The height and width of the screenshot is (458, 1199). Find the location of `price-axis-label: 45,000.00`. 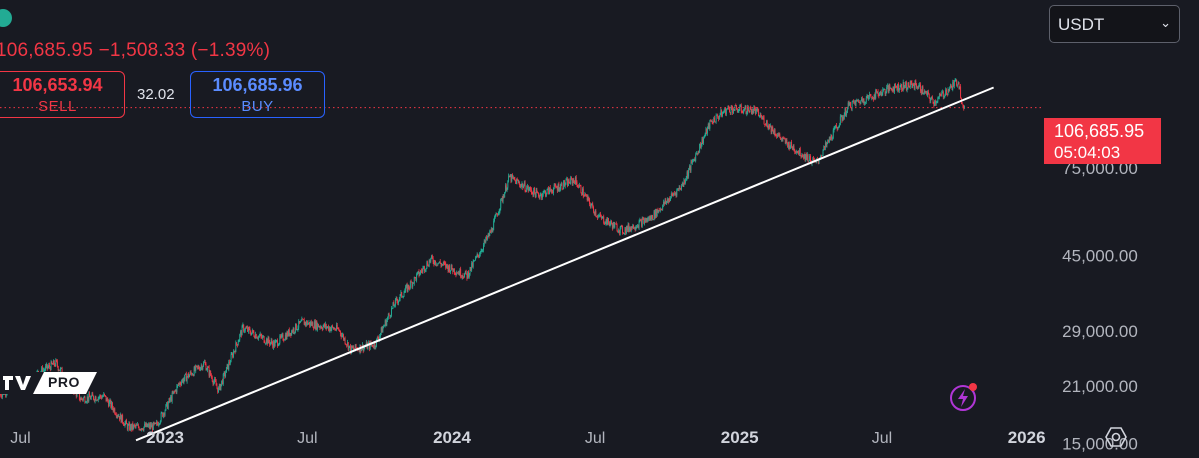

price-axis-label: 45,000.00 is located at coordinates (1100, 256).